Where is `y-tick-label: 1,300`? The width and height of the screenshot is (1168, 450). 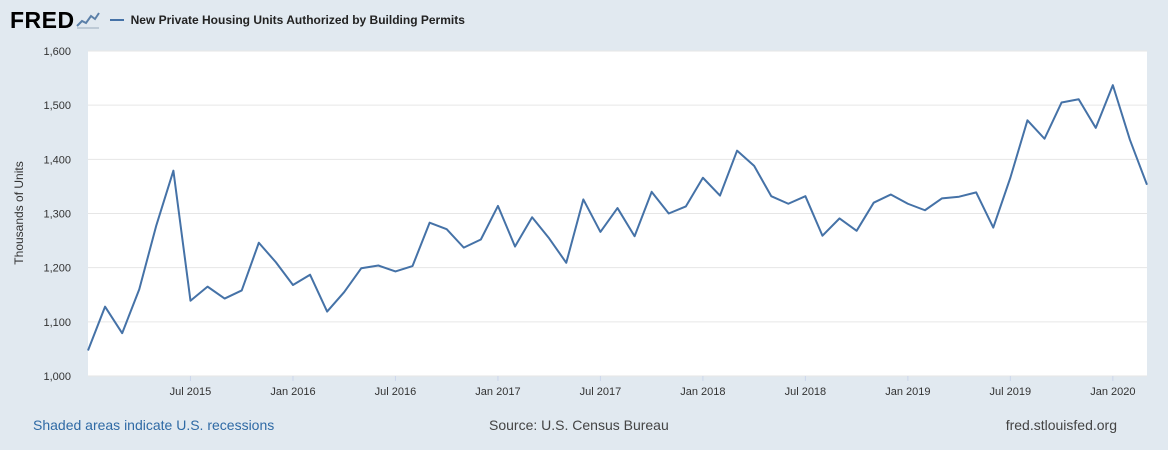 y-tick-label: 1,300 is located at coordinates (57, 215).